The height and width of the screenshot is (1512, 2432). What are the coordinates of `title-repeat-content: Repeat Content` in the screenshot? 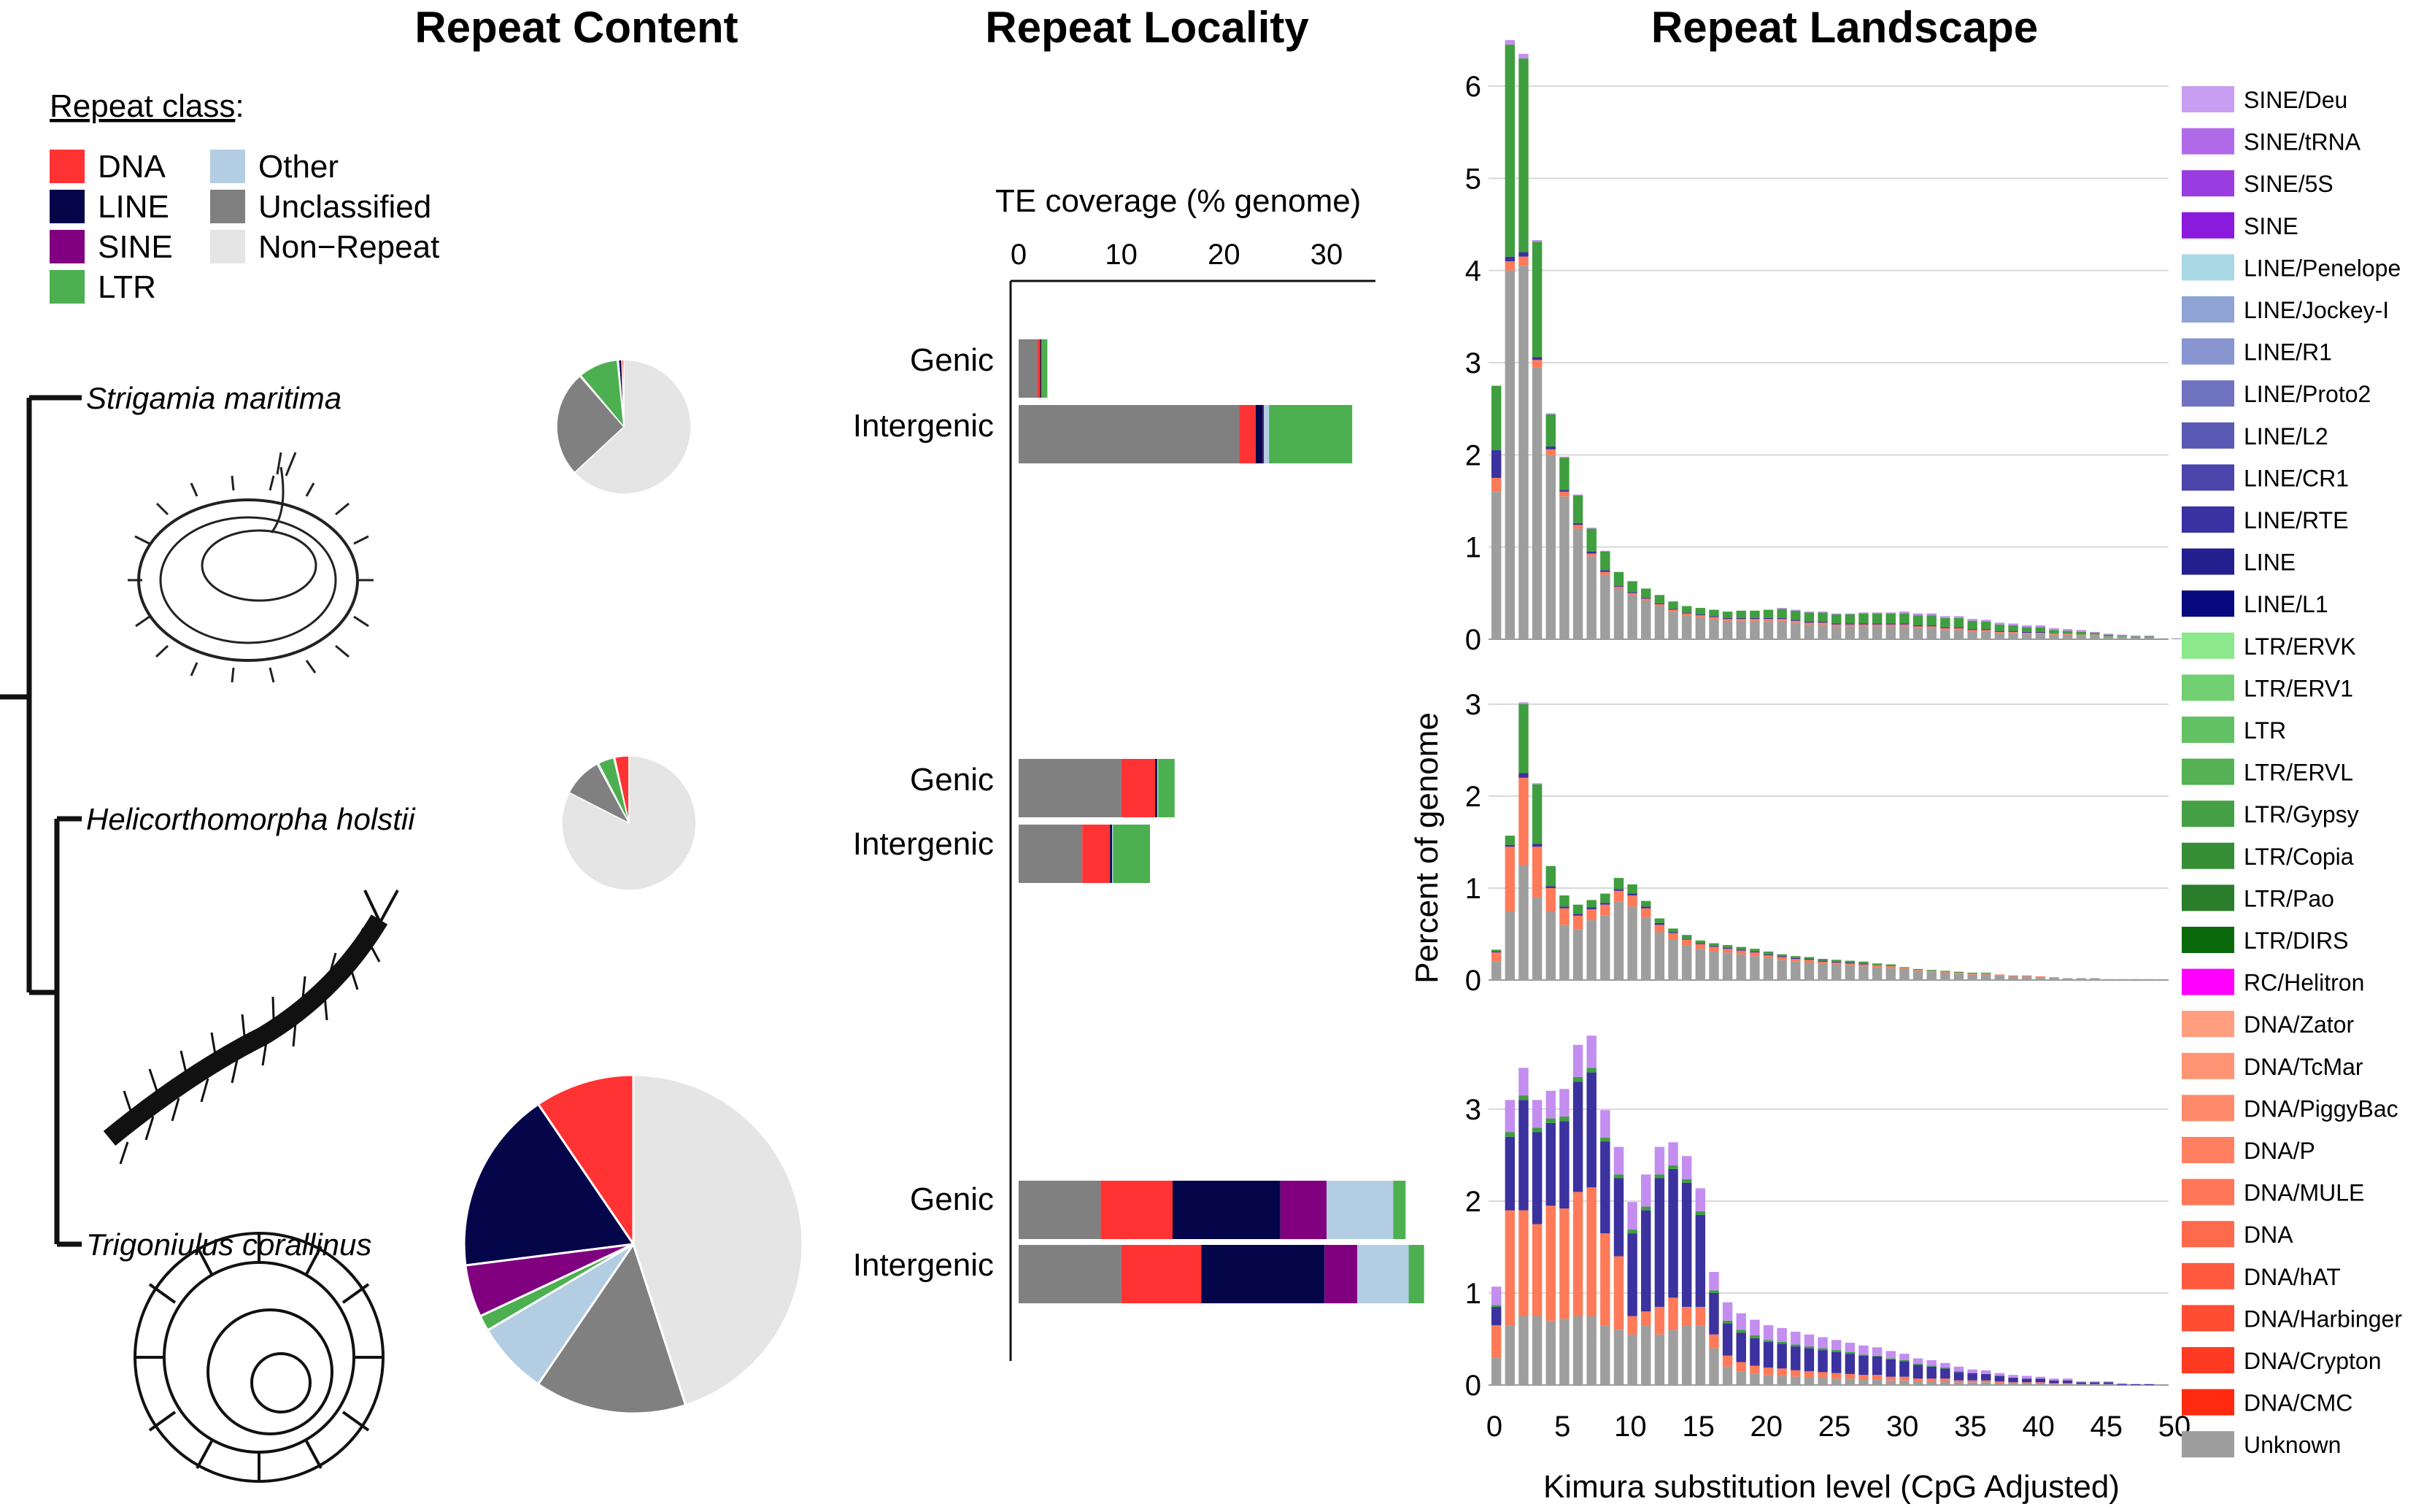 It's located at (576, 28).